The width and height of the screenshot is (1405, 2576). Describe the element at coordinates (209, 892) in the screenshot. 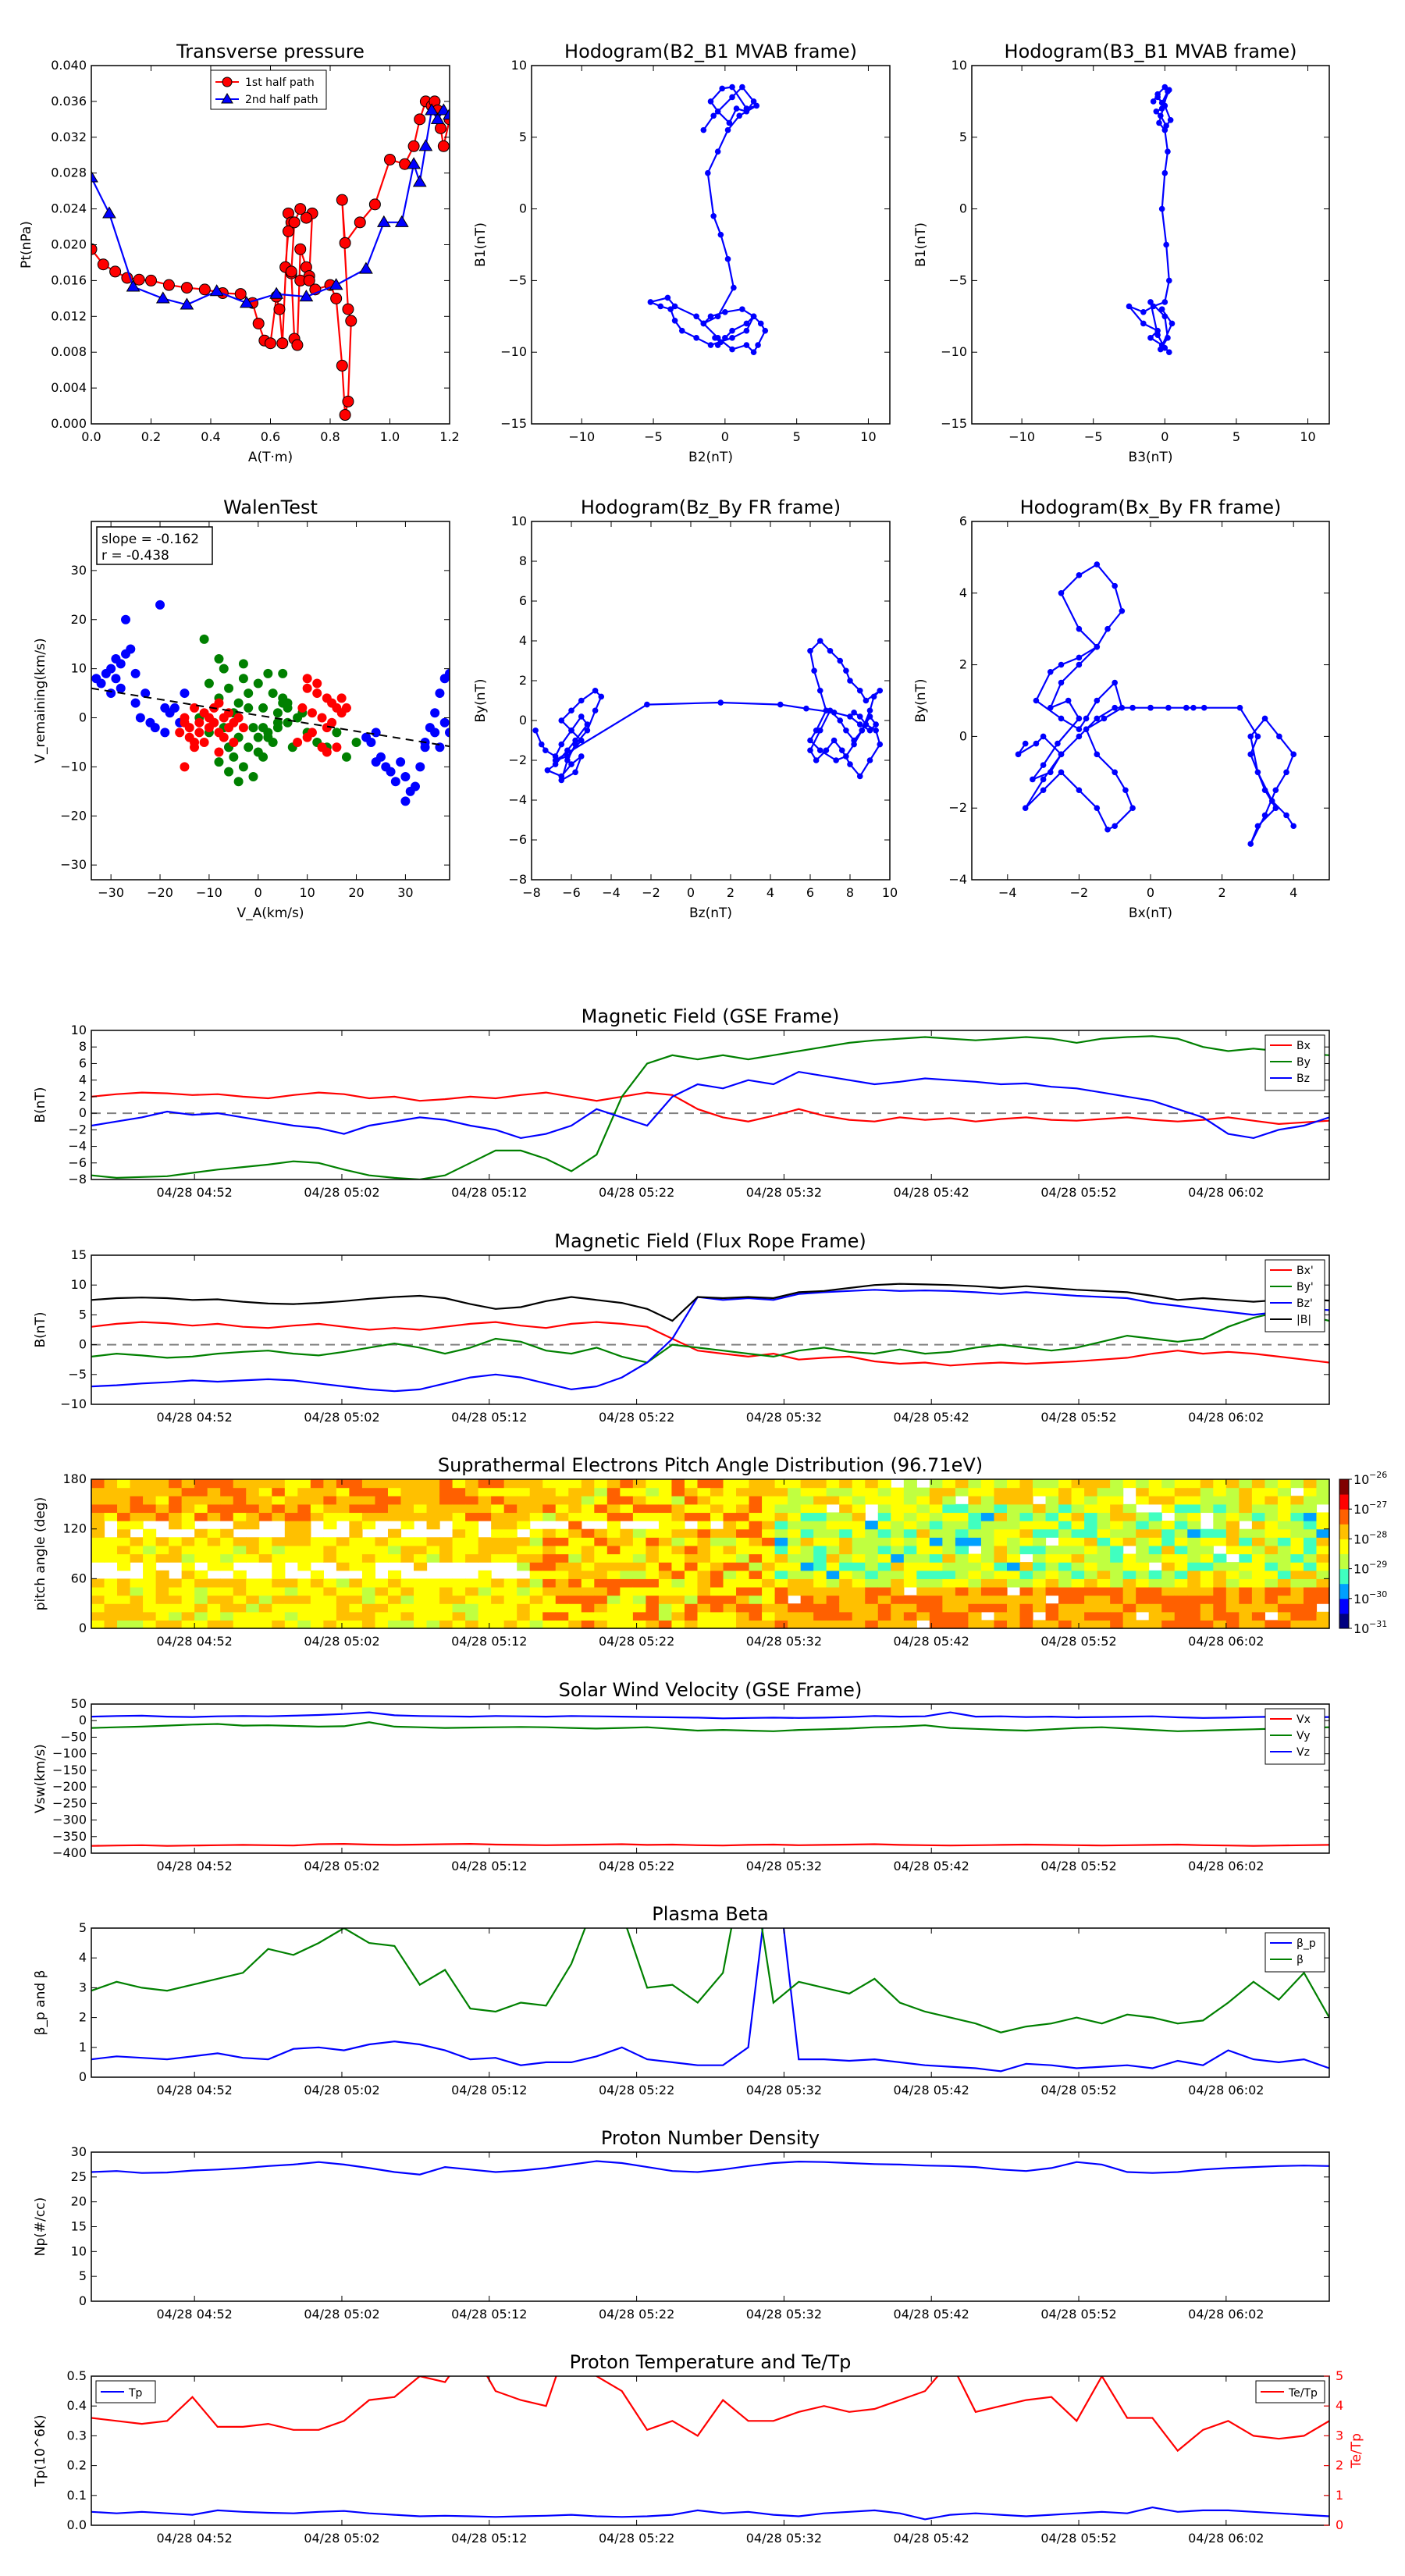

I see `x-tick-label: −10` at that location.